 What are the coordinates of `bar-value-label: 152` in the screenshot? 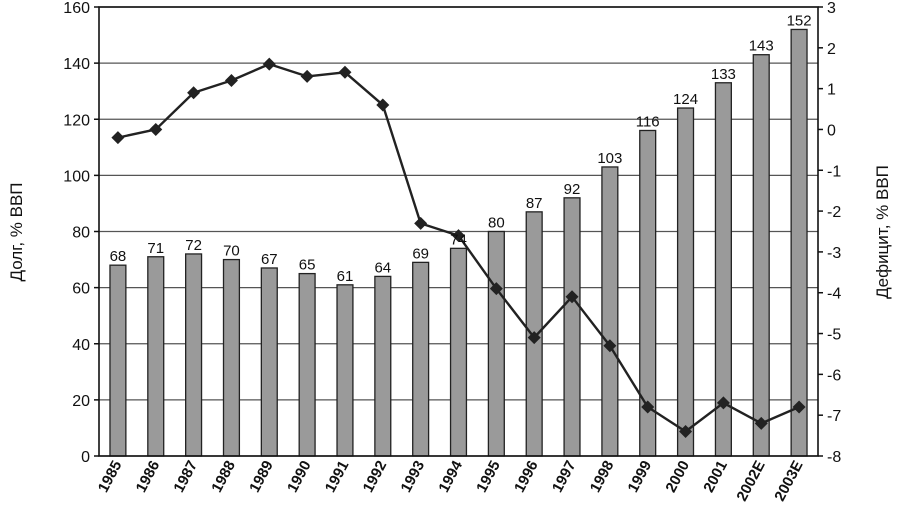 It's located at (799, 20).